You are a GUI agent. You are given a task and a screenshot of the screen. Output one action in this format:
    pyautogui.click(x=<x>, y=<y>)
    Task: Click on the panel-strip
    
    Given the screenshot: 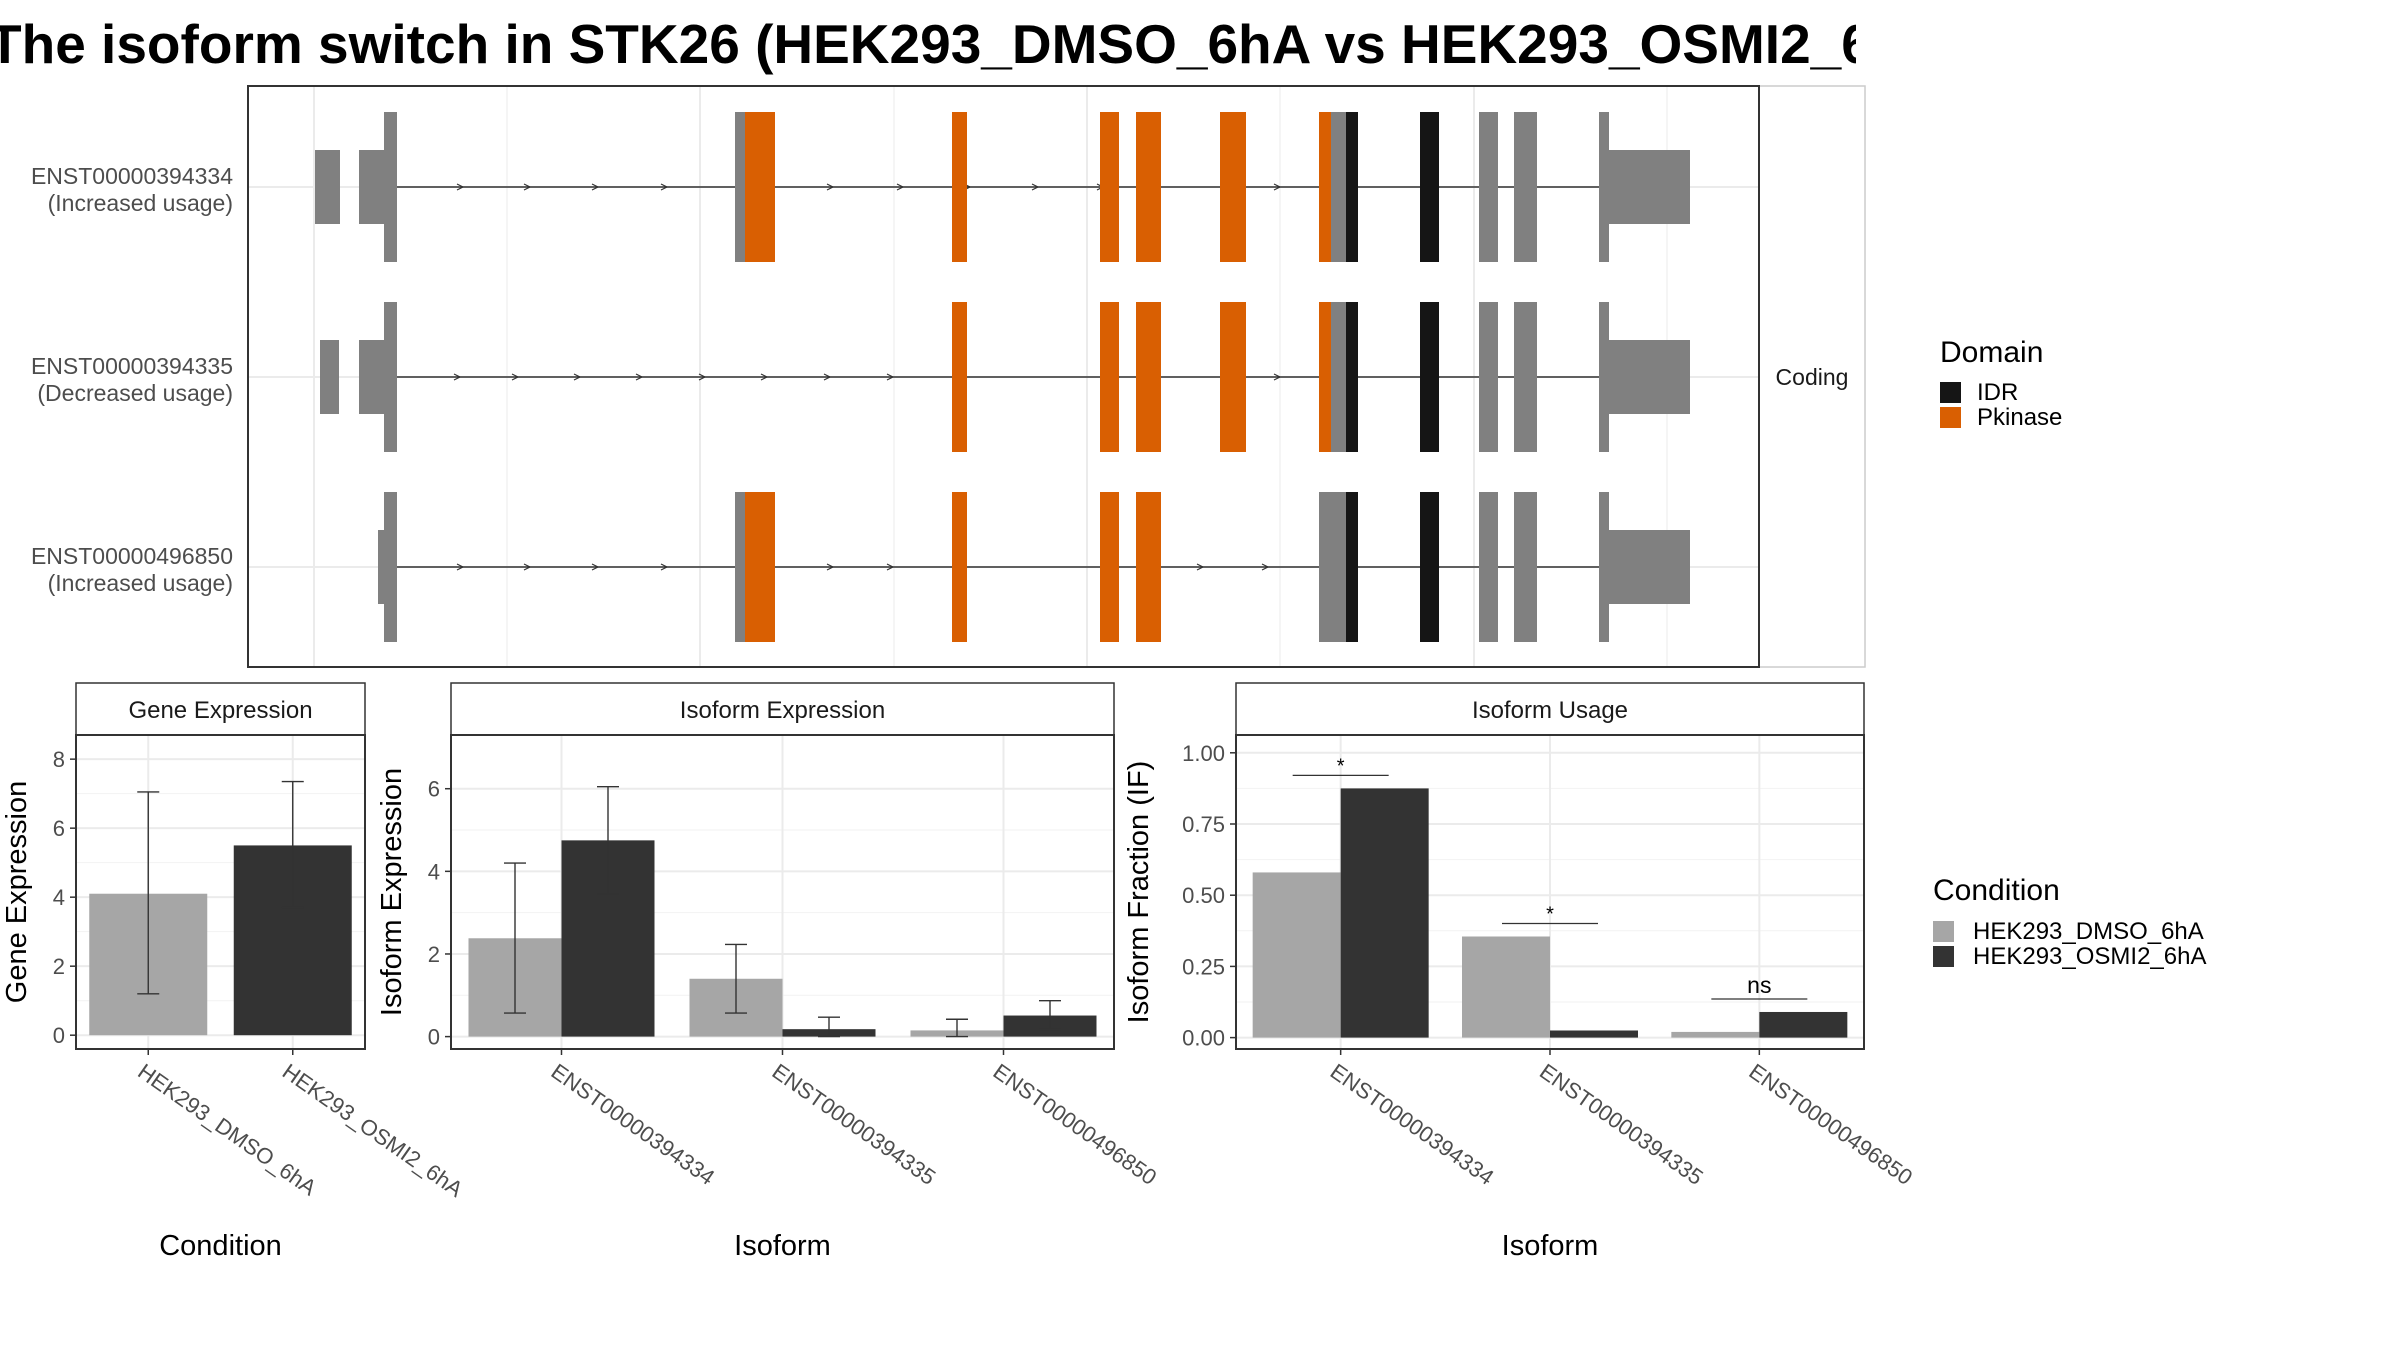 What is the action you would take?
    pyautogui.click(x=1550, y=709)
    